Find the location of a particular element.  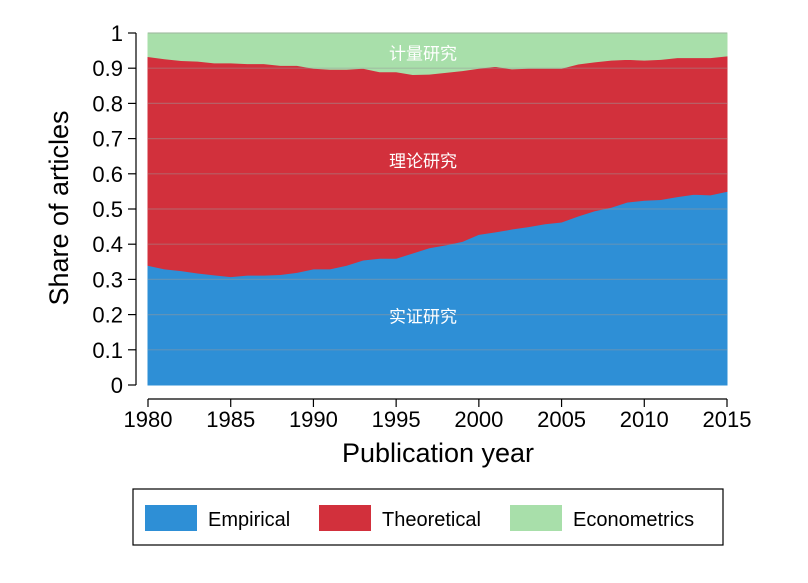

y-tick-label: 0.2 is located at coordinates (107, 315).